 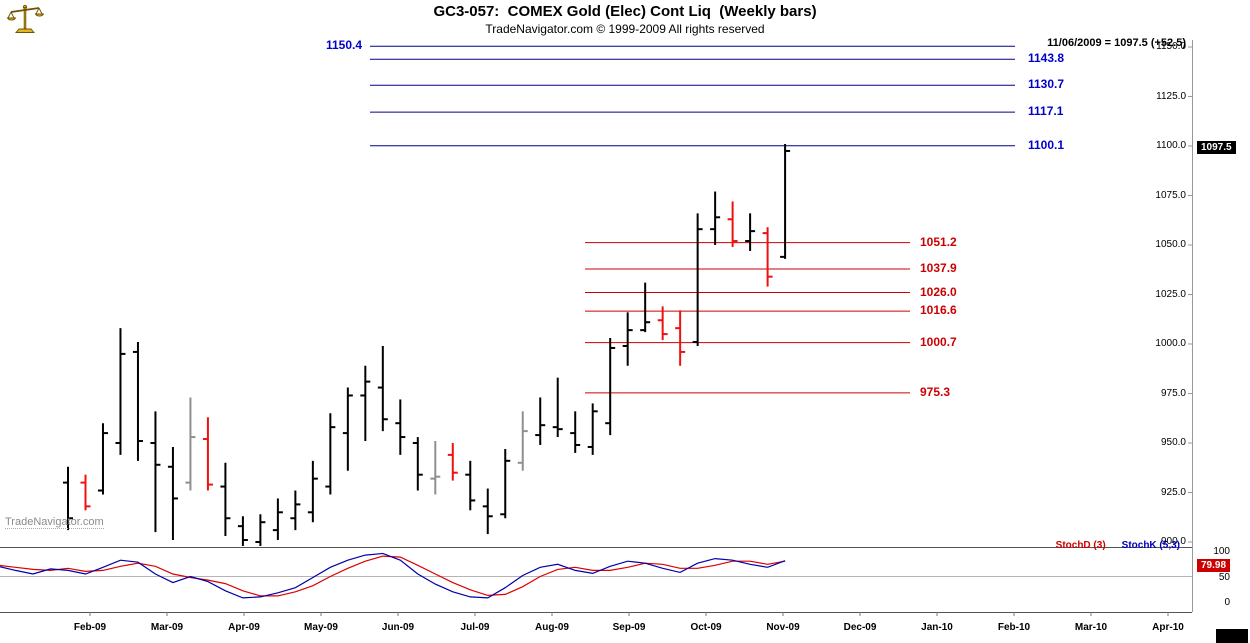 What do you see at coordinates (1116, 43) in the screenshot?
I see `last-quote-annotation: 11/06/2009 = 1097.5 (+52.5)` at bounding box center [1116, 43].